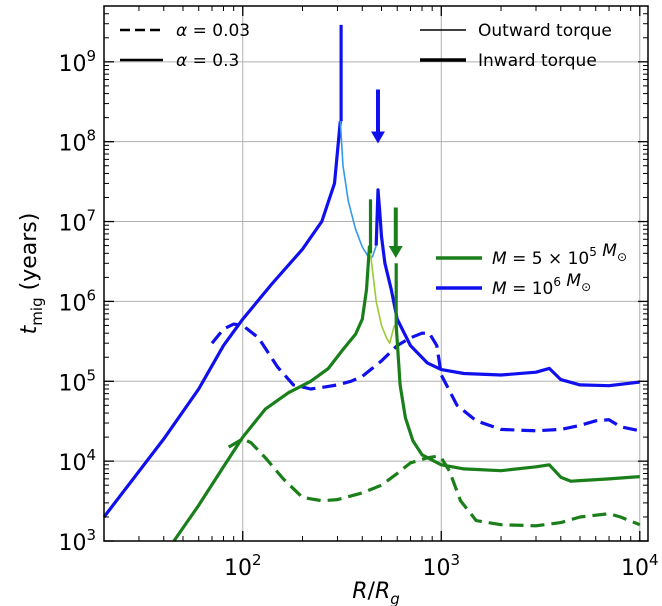 This screenshot has height=606, width=662. Describe the element at coordinates (537, 61) in the screenshot. I see `legend-torque-label: Inward torque` at that location.